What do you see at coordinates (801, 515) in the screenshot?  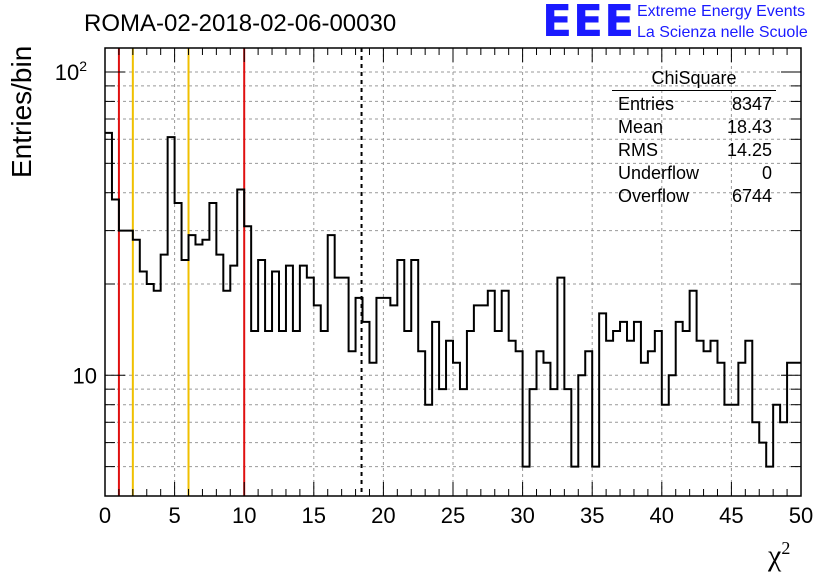 I see `x-tick-label: 50` at bounding box center [801, 515].